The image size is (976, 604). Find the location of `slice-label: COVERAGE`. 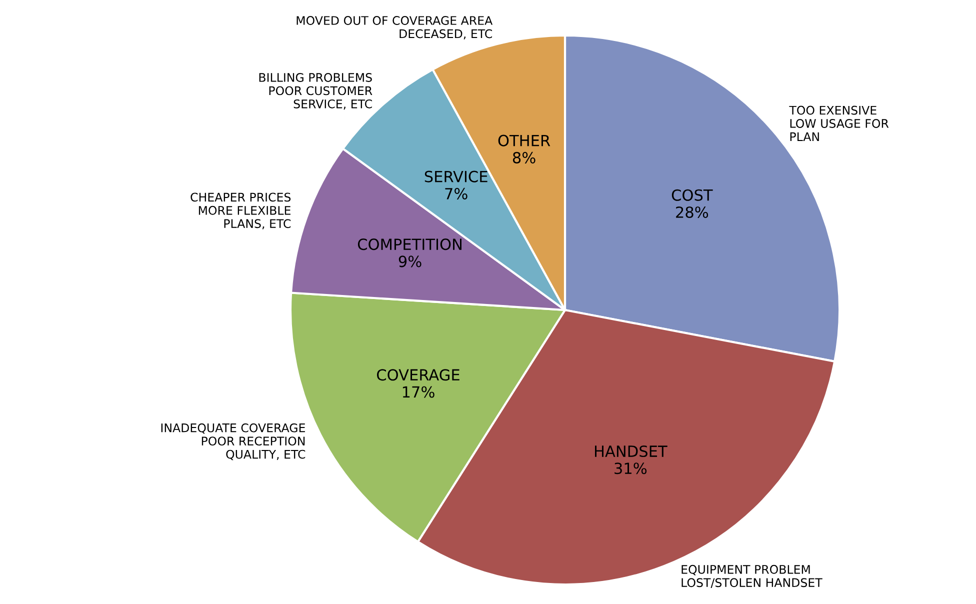

slice-label: COVERAGE is located at coordinates (418, 375).